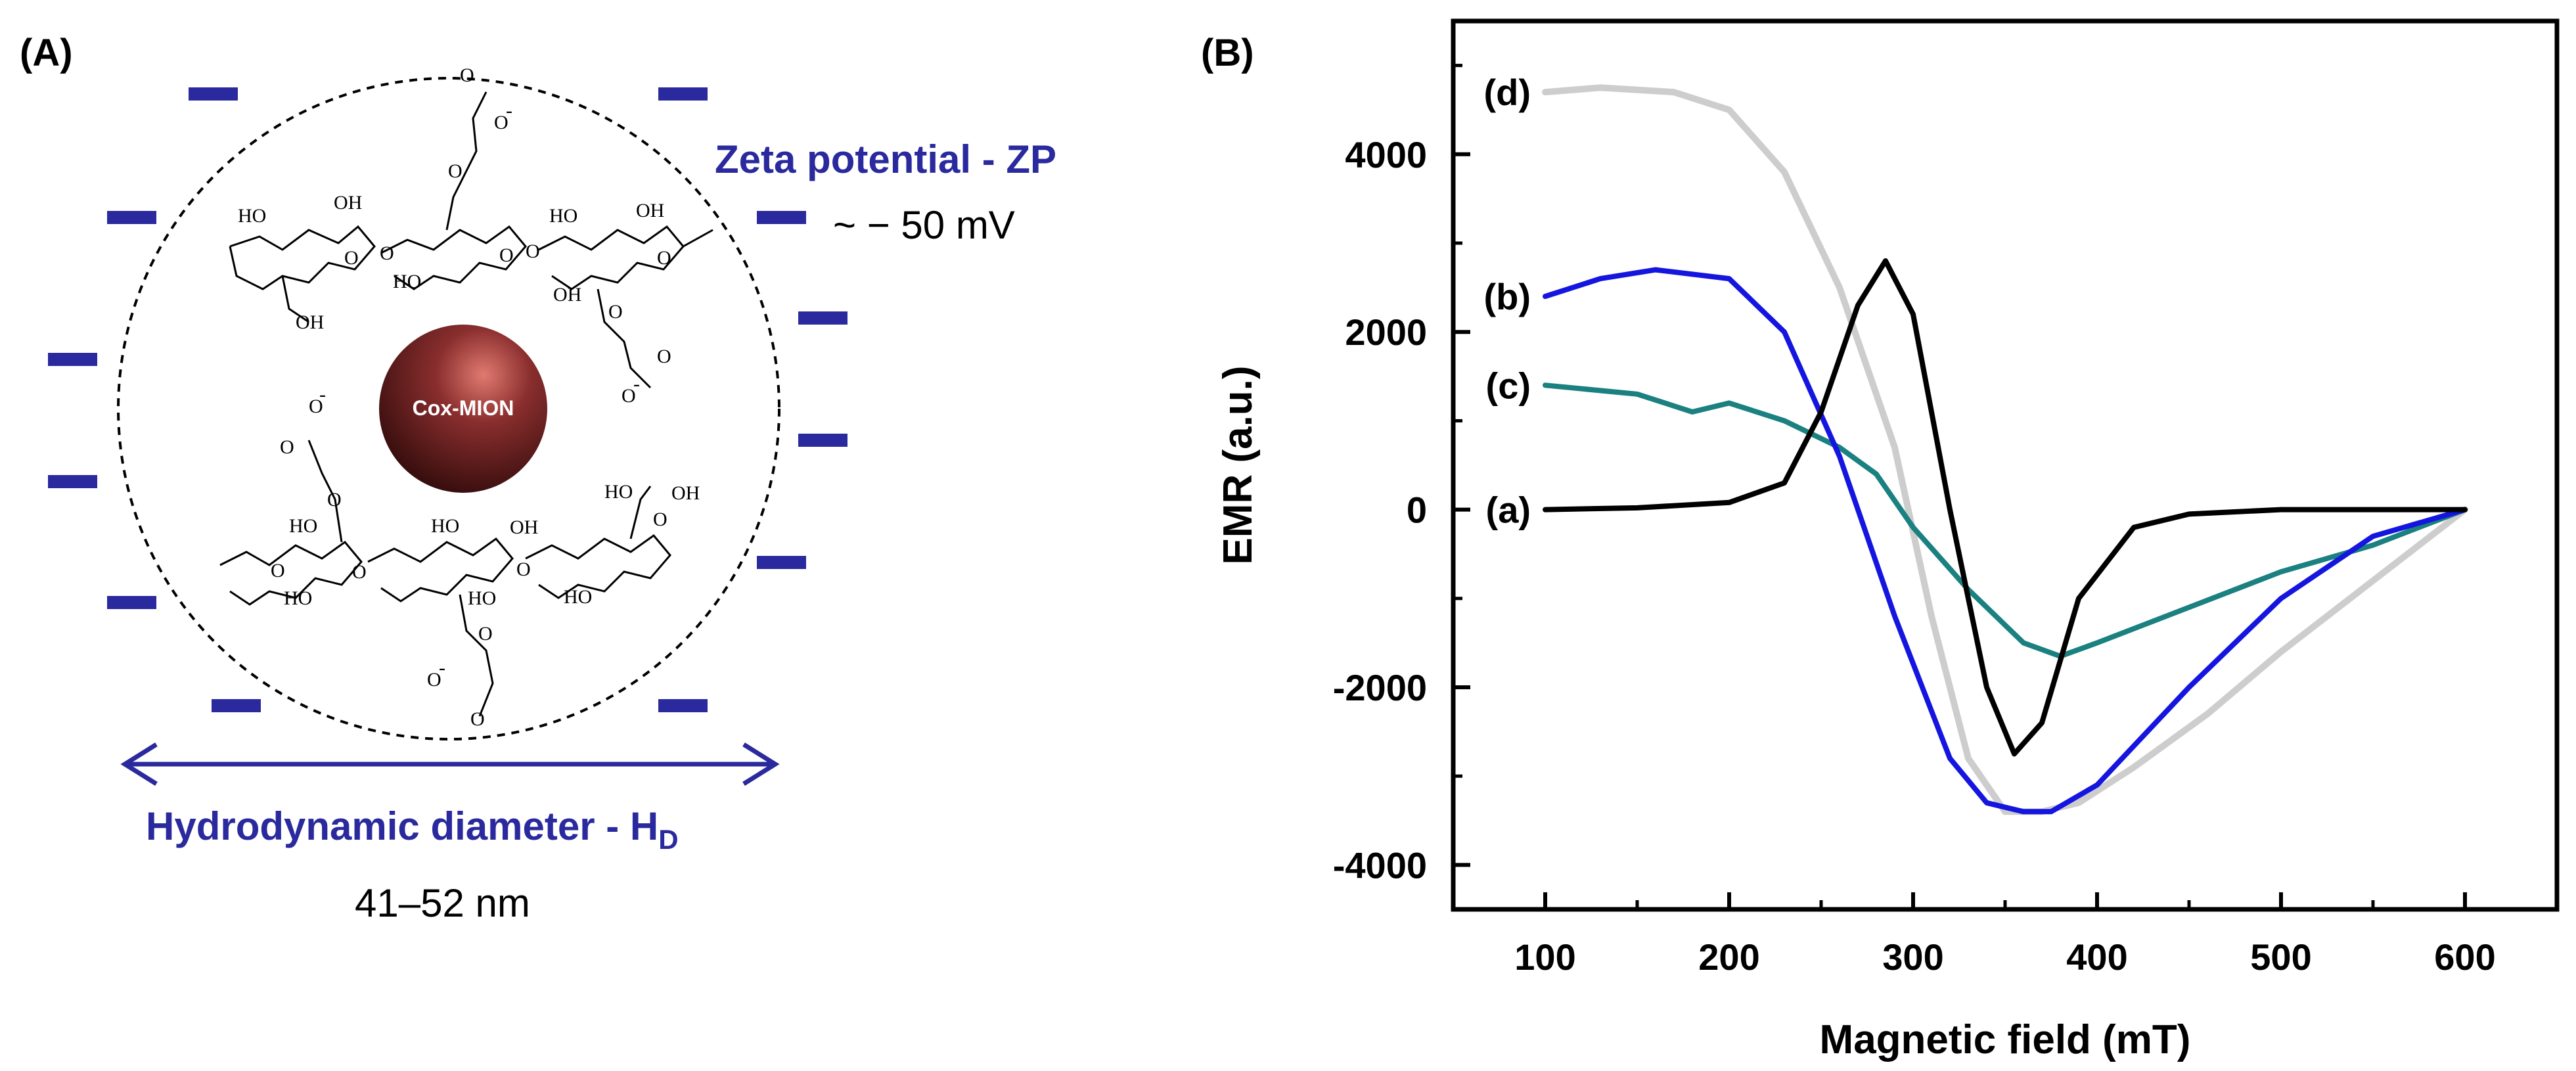  I want to click on y-tick-label: 4000, so click(1386, 154).